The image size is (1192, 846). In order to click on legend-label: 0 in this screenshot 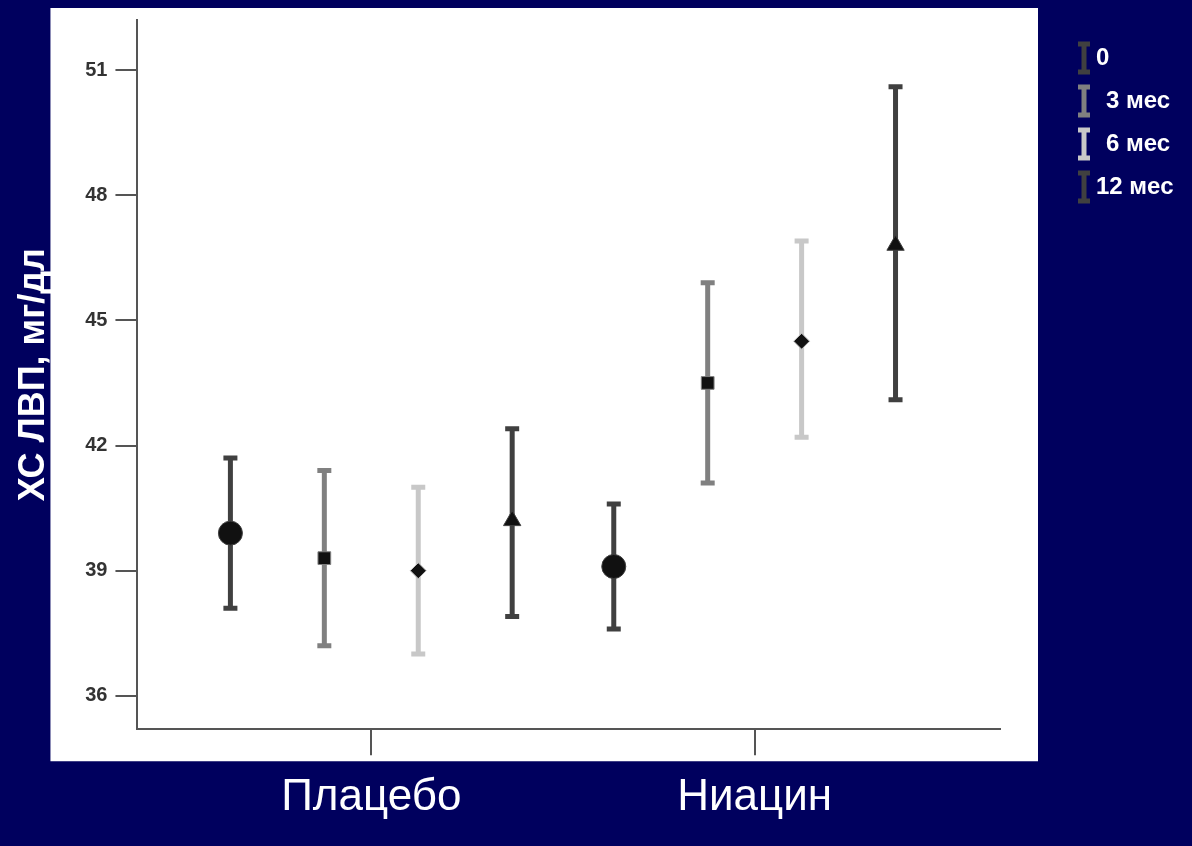, I will do `click(1103, 56)`.